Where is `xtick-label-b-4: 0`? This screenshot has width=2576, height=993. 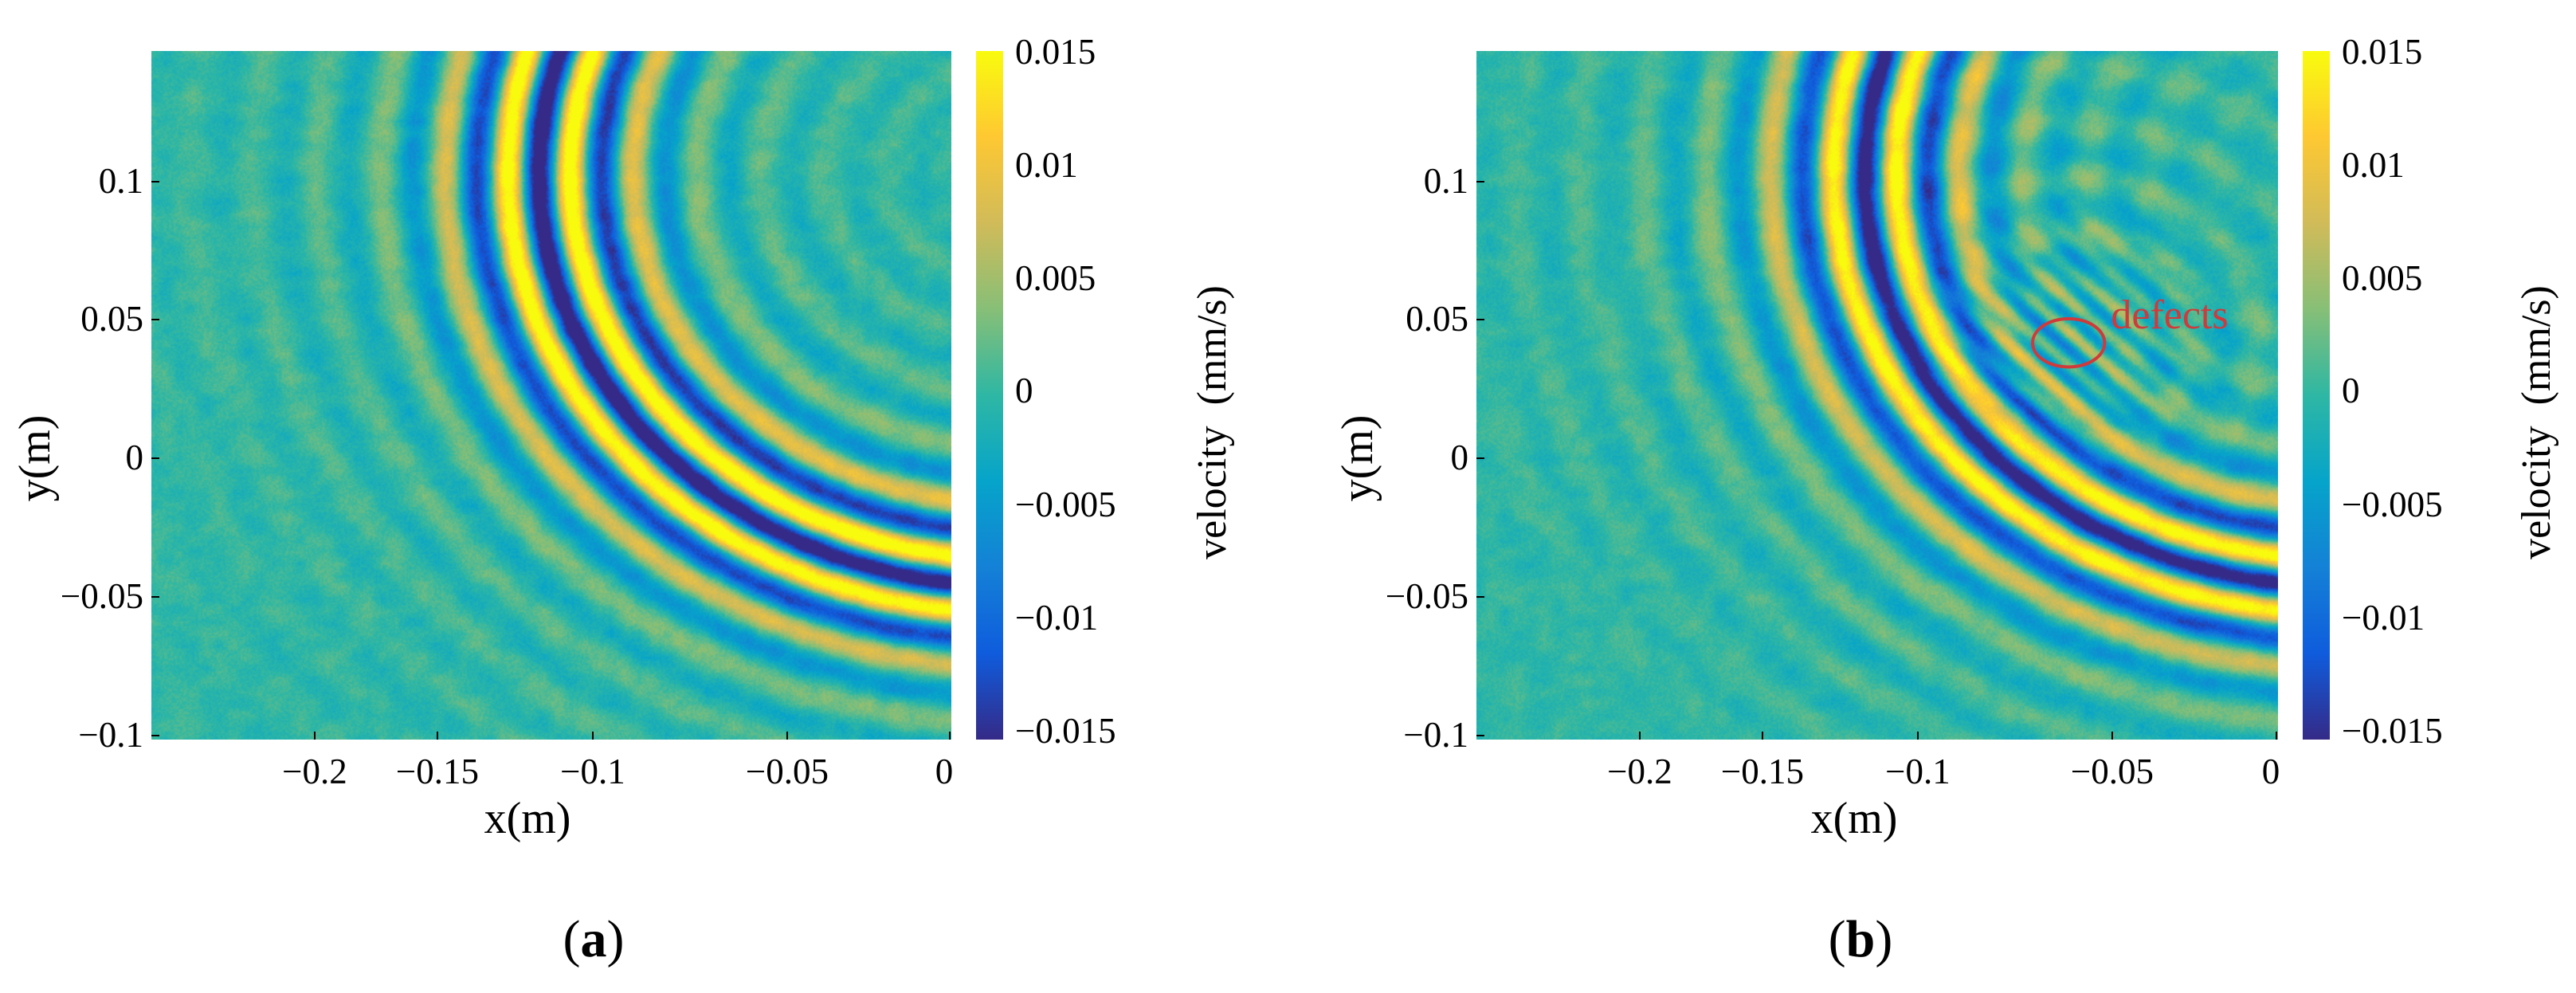
xtick-label-b-4: 0 is located at coordinates (2271, 771).